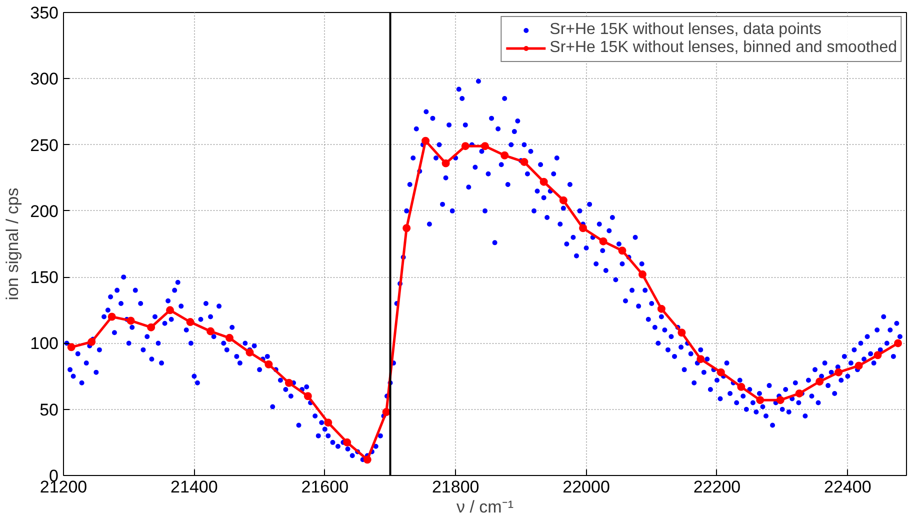  I want to click on y-tick-label: 200, so click(44, 211).